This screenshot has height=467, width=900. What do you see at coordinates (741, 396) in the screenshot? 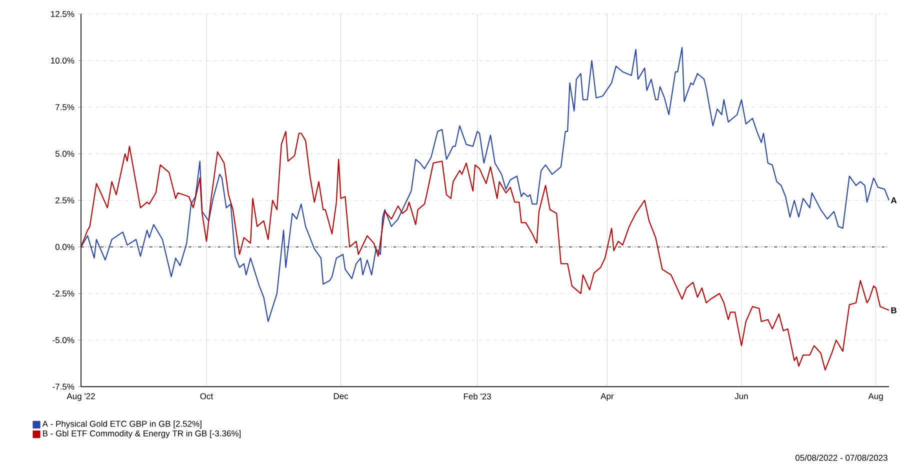
I see `x-tick-label: Jun` at bounding box center [741, 396].